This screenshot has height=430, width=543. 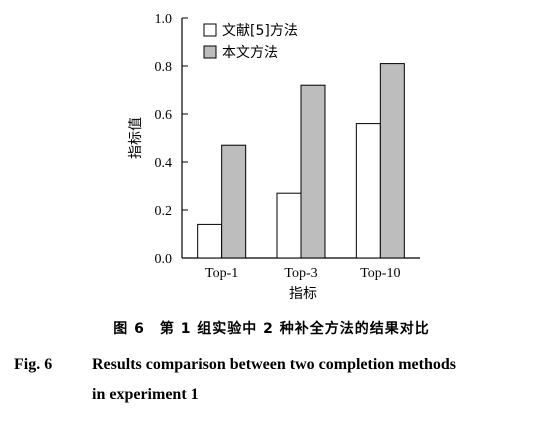 I want to click on y-tick-label-0: 0.0, so click(x=164, y=259).